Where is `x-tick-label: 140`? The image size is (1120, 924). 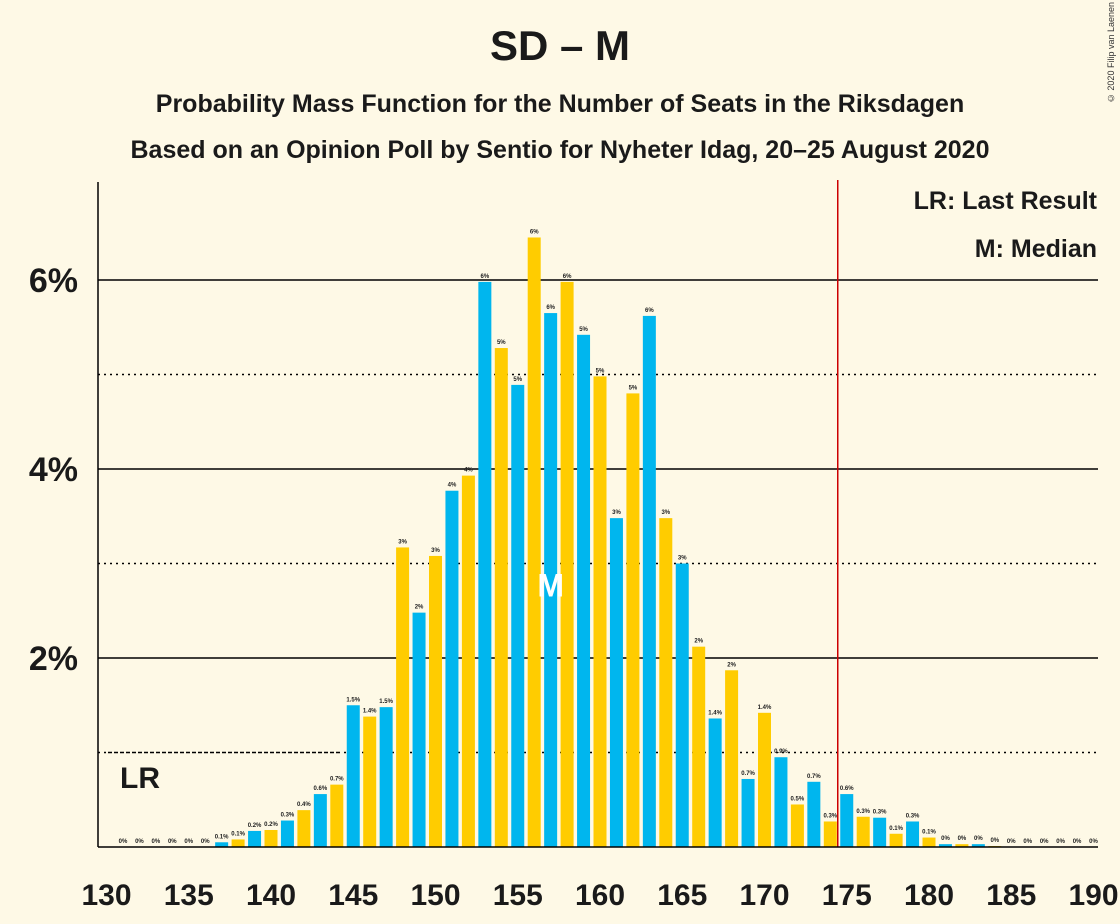 x-tick-label: 140 is located at coordinates (271, 895).